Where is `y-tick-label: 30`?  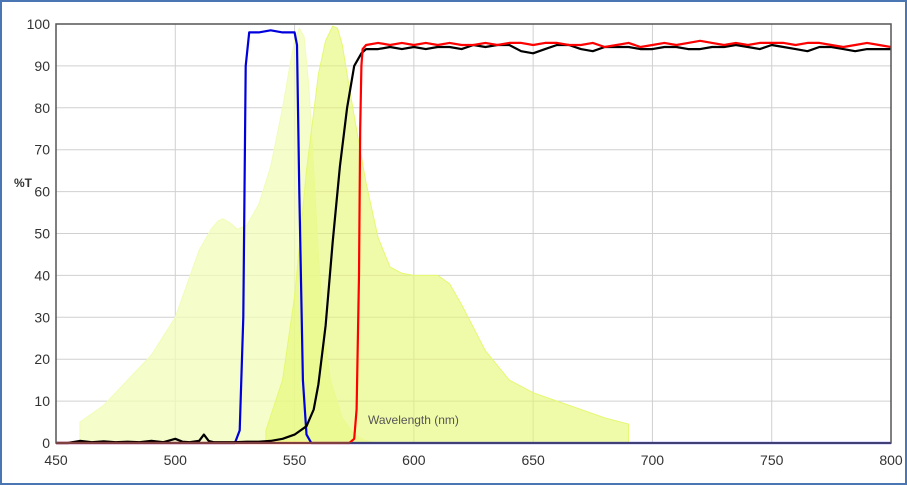
y-tick-label: 30 is located at coordinates (42, 317).